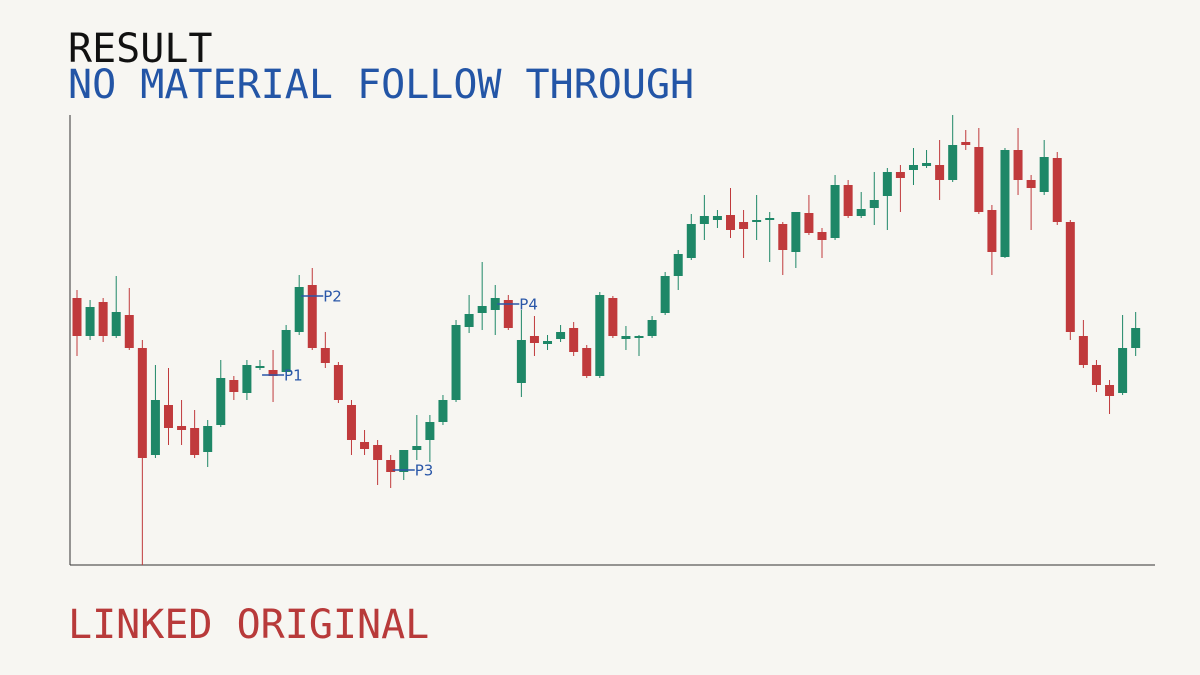  I want to click on annotation-label: P2, so click(332, 297).